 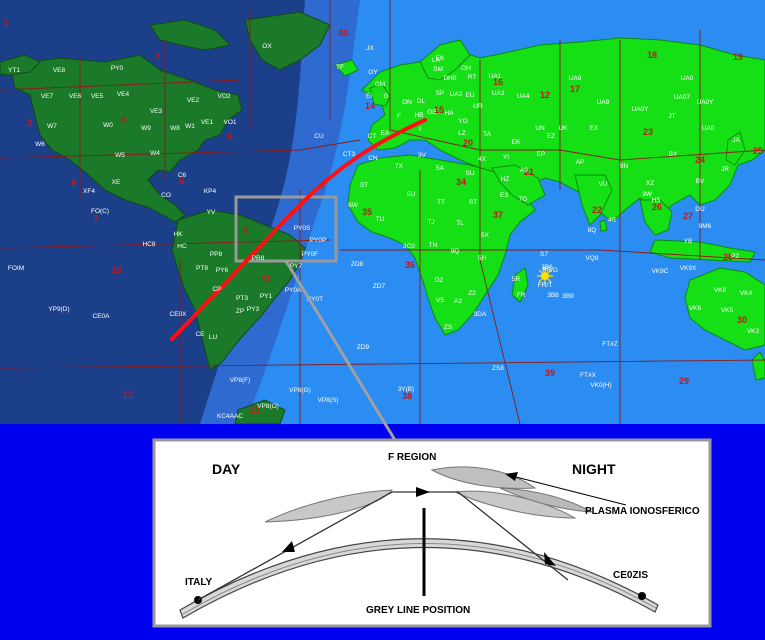 What do you see at coordinates (440, 93) in the screenshot?
I see `prefix-label: SP` at bounding box center [440, 93].